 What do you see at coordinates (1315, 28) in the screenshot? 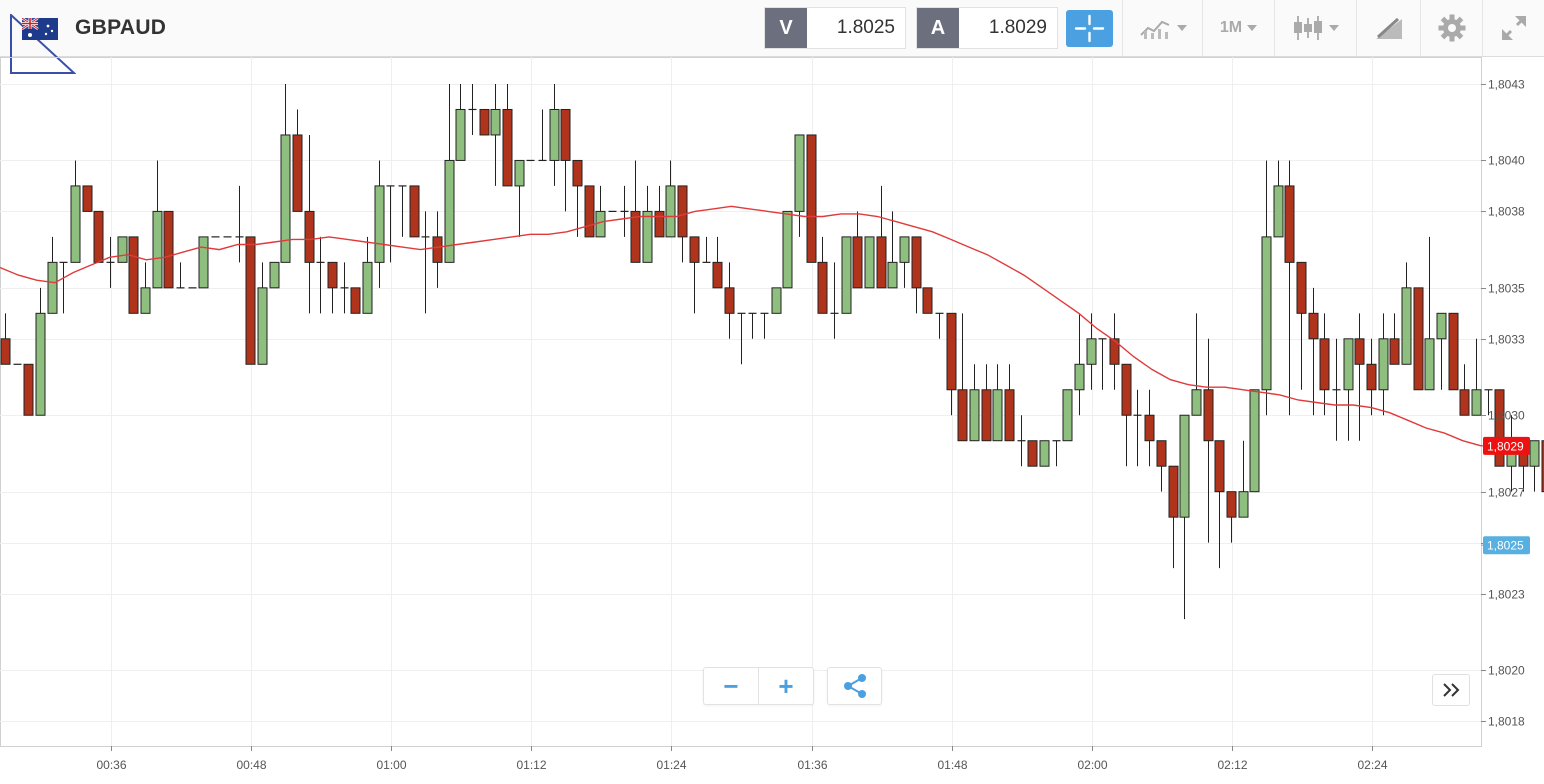
I see `chart-type-button` at bounding box center [1315, 28].